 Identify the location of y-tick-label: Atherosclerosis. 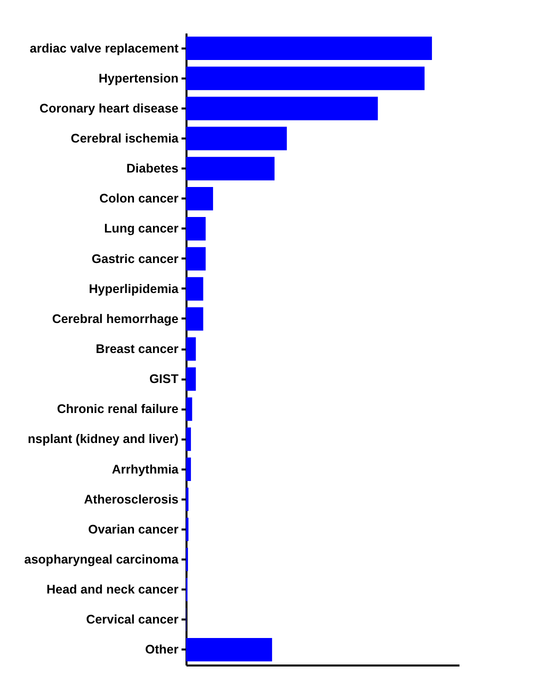
(131, 499).